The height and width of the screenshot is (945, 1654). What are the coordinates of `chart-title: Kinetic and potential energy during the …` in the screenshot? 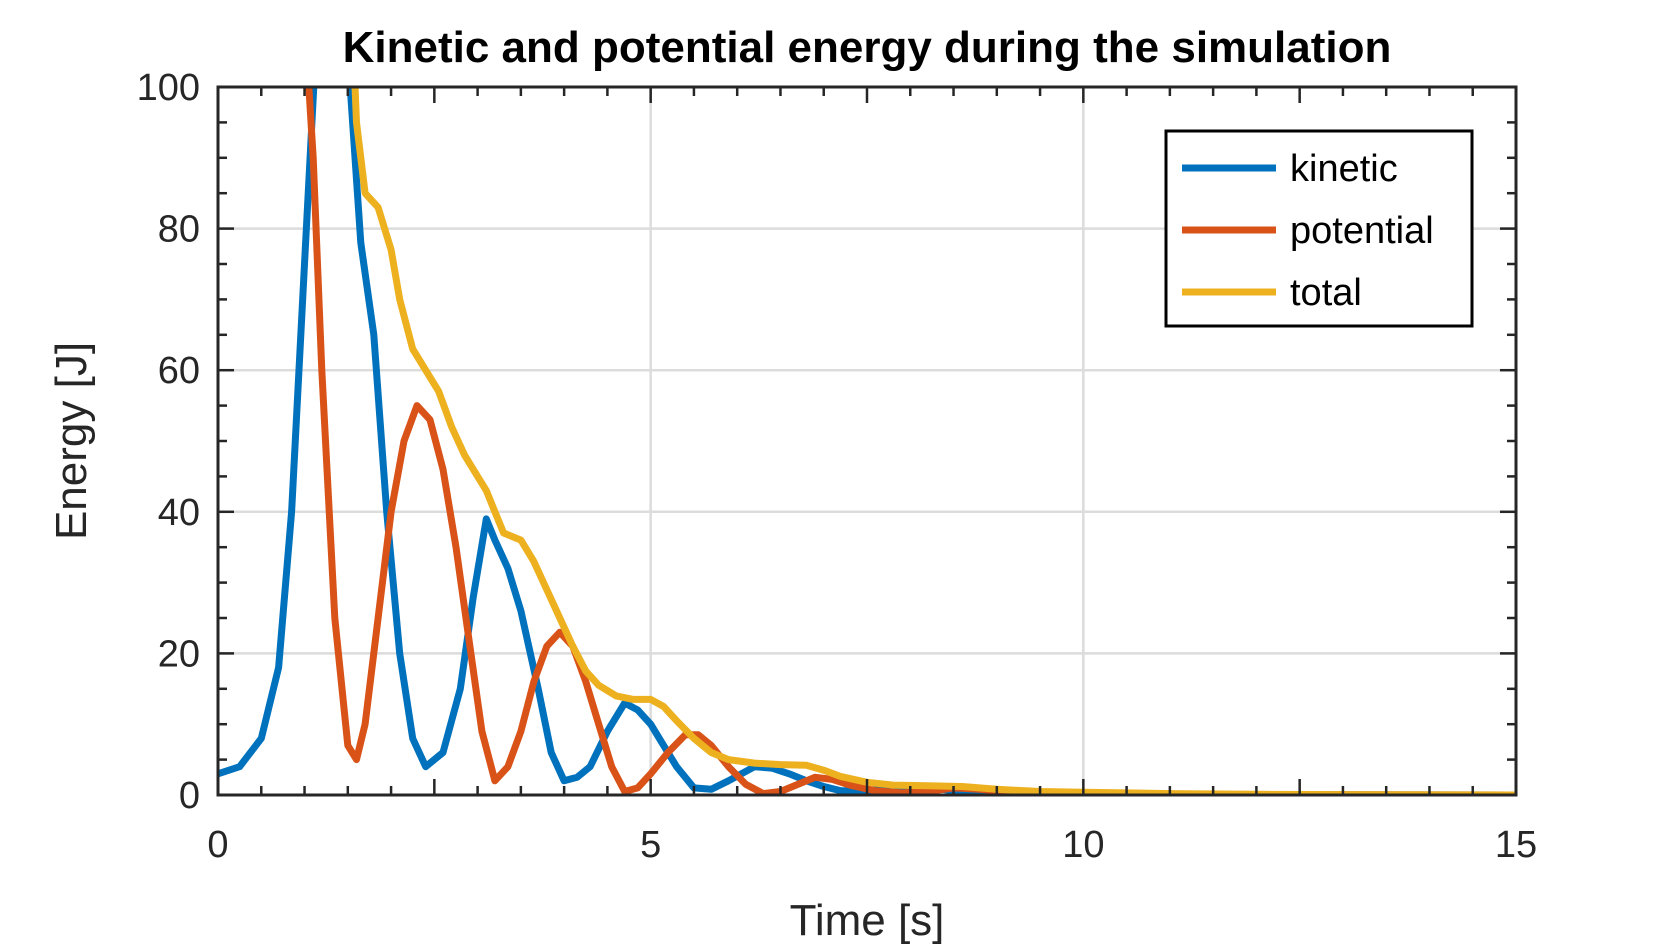 It's located at (867, 47).